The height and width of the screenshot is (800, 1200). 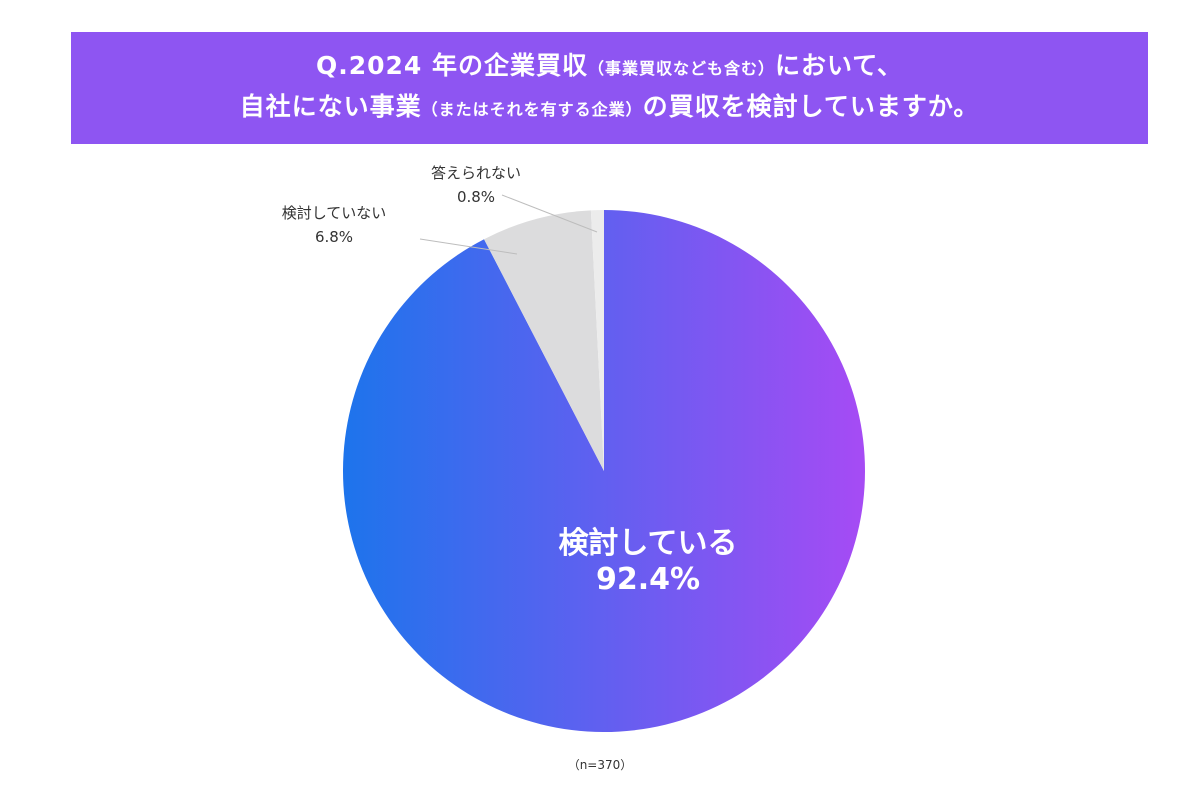 What do you see at coordinates (682, 68) in the screenshot?
I see `title-line-1-note: （事業買収なども含む）` at bounding box center [682, 68].